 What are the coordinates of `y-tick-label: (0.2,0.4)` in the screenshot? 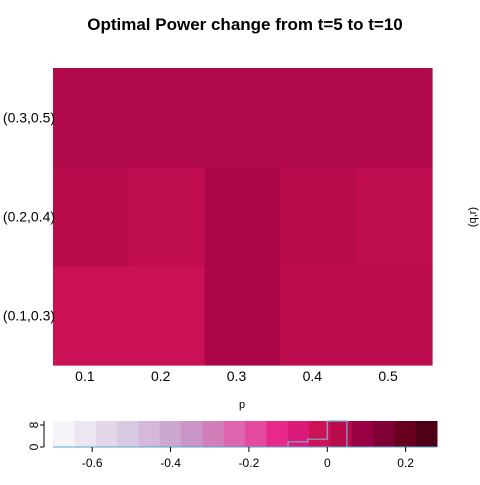 It's located at (29, 217).